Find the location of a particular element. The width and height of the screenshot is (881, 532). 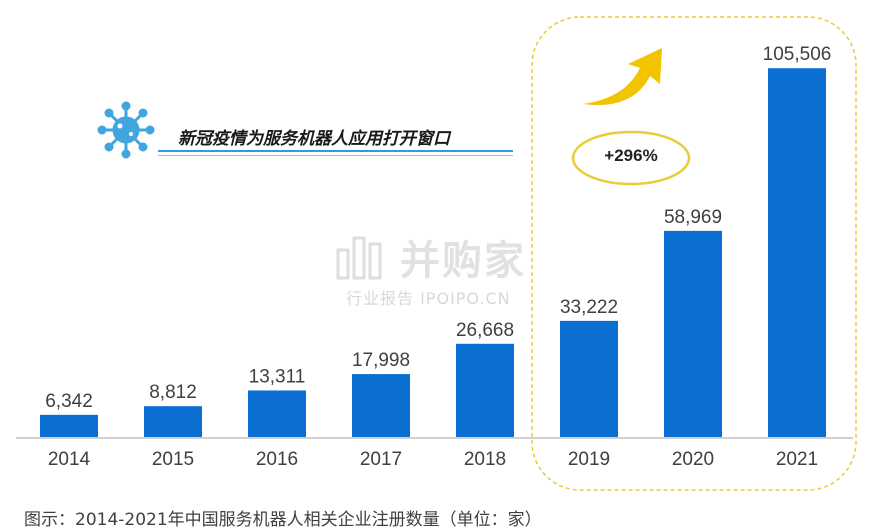

data-label-2016: 13,311 is located at coordinates (277, 376).